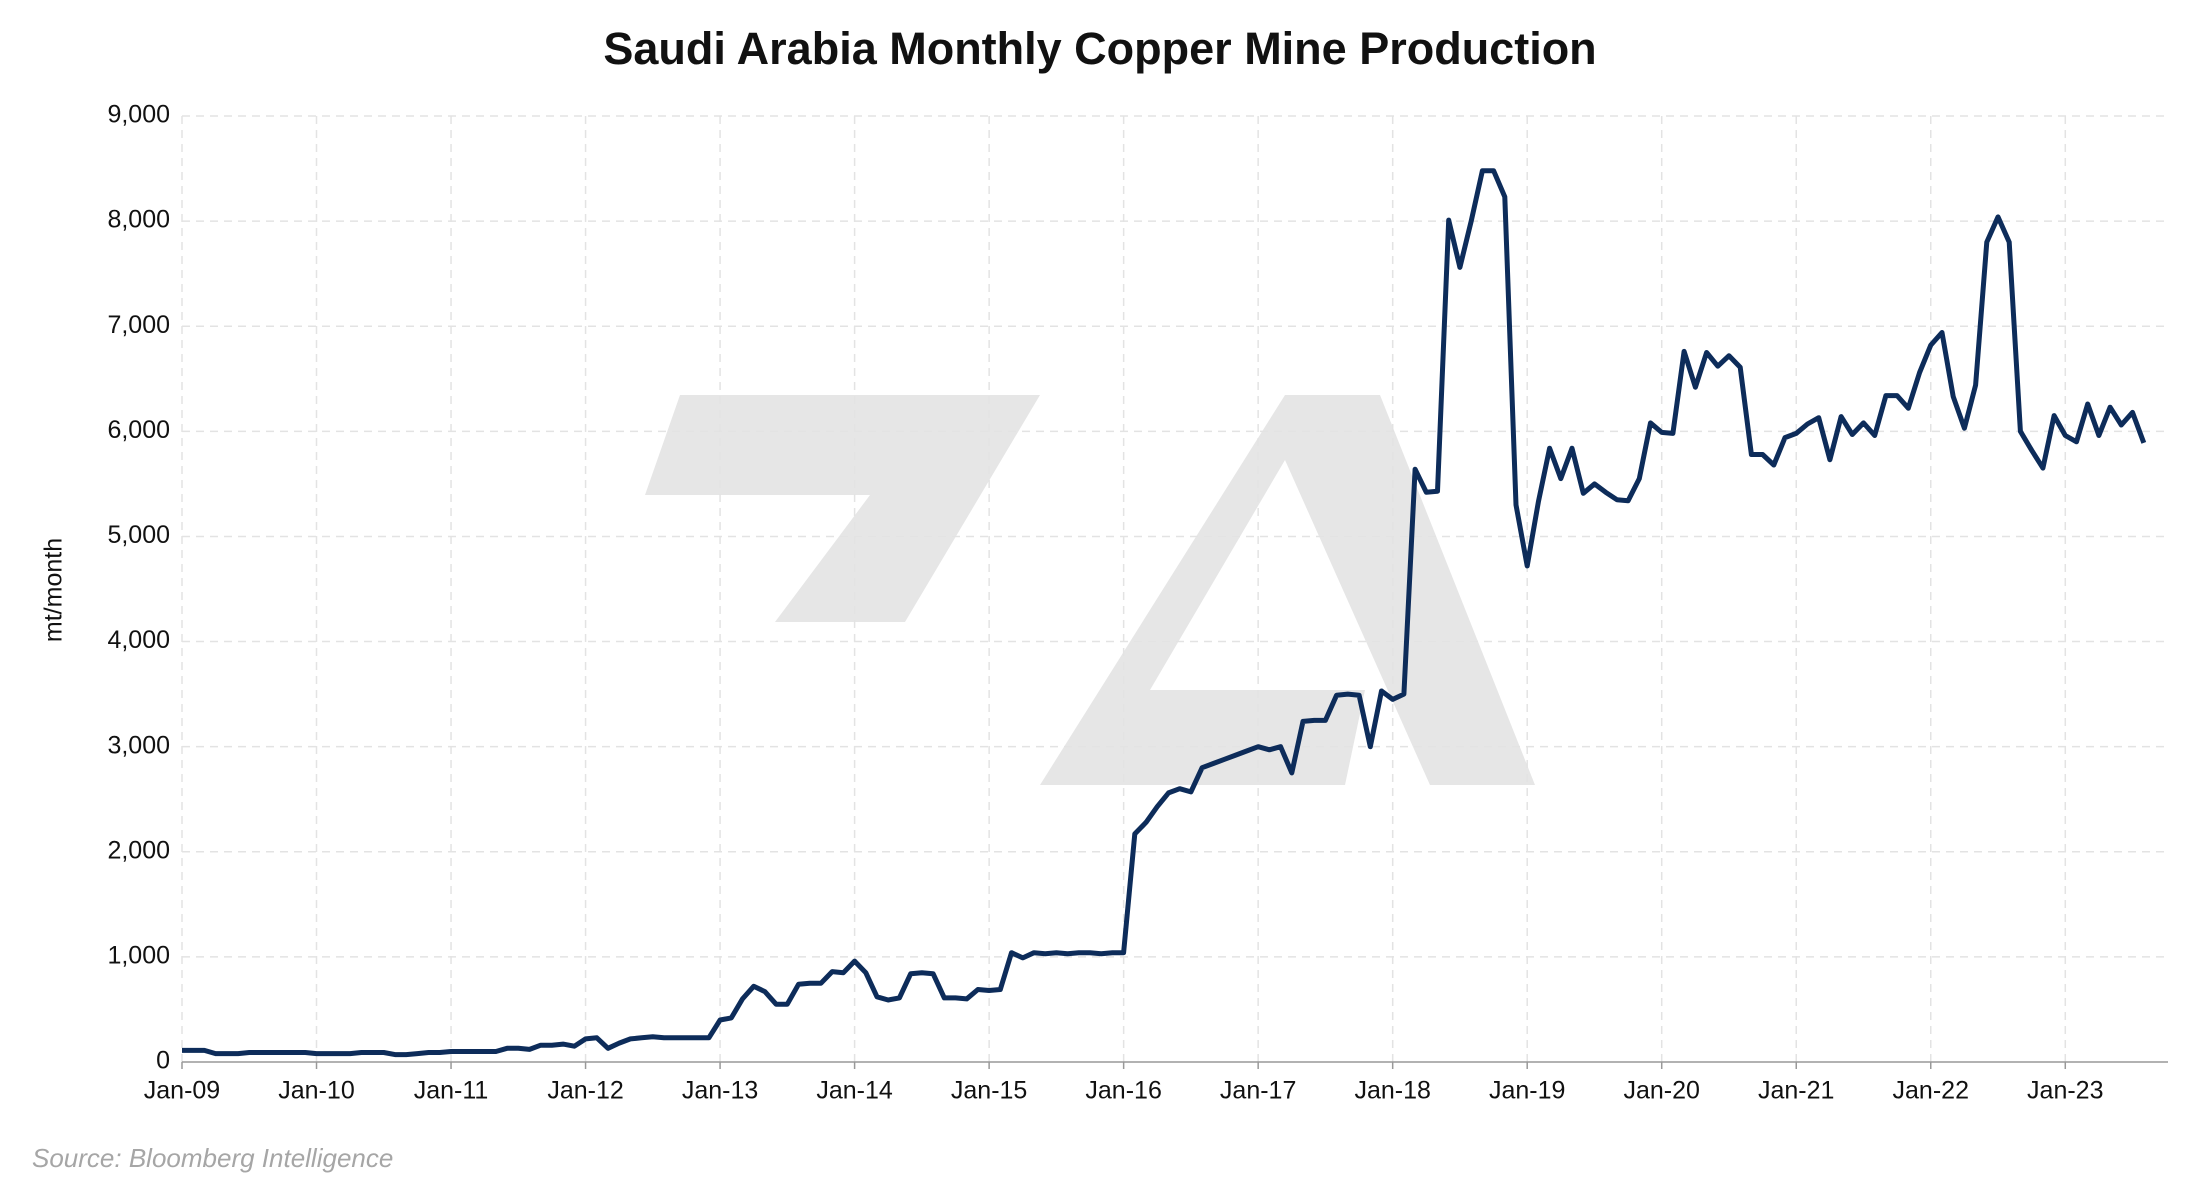 This screenshot has width=2200, height=1200. I want to click on y-tick-label: 9,000, so click(138, 115).